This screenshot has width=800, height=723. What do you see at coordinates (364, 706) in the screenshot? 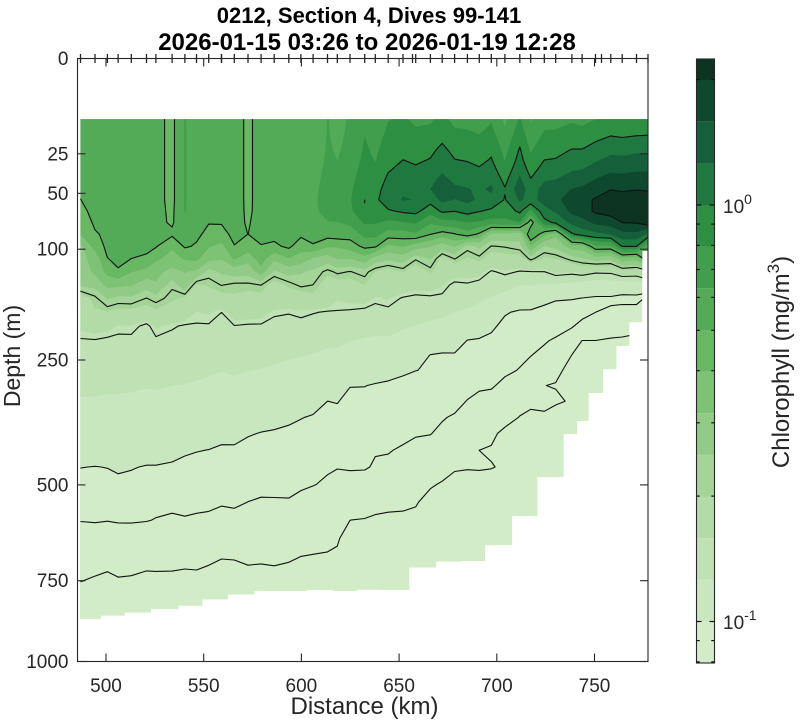
I see `svg-text: Distance (km)` at bounding box center [364, 706].